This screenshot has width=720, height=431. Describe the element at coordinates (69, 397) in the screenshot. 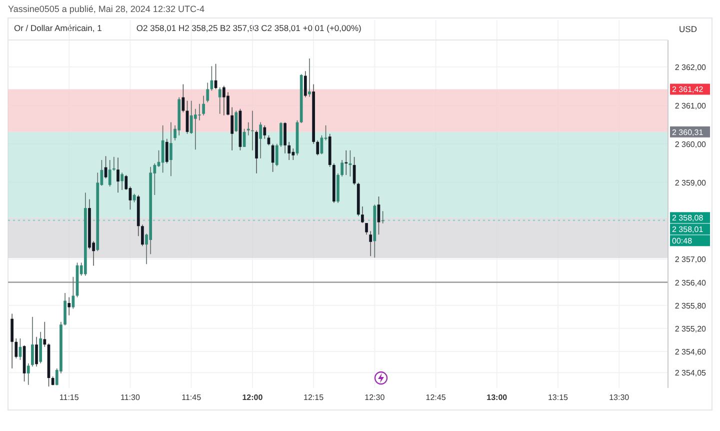

I see `x-tick-label: 11:15` at that location.